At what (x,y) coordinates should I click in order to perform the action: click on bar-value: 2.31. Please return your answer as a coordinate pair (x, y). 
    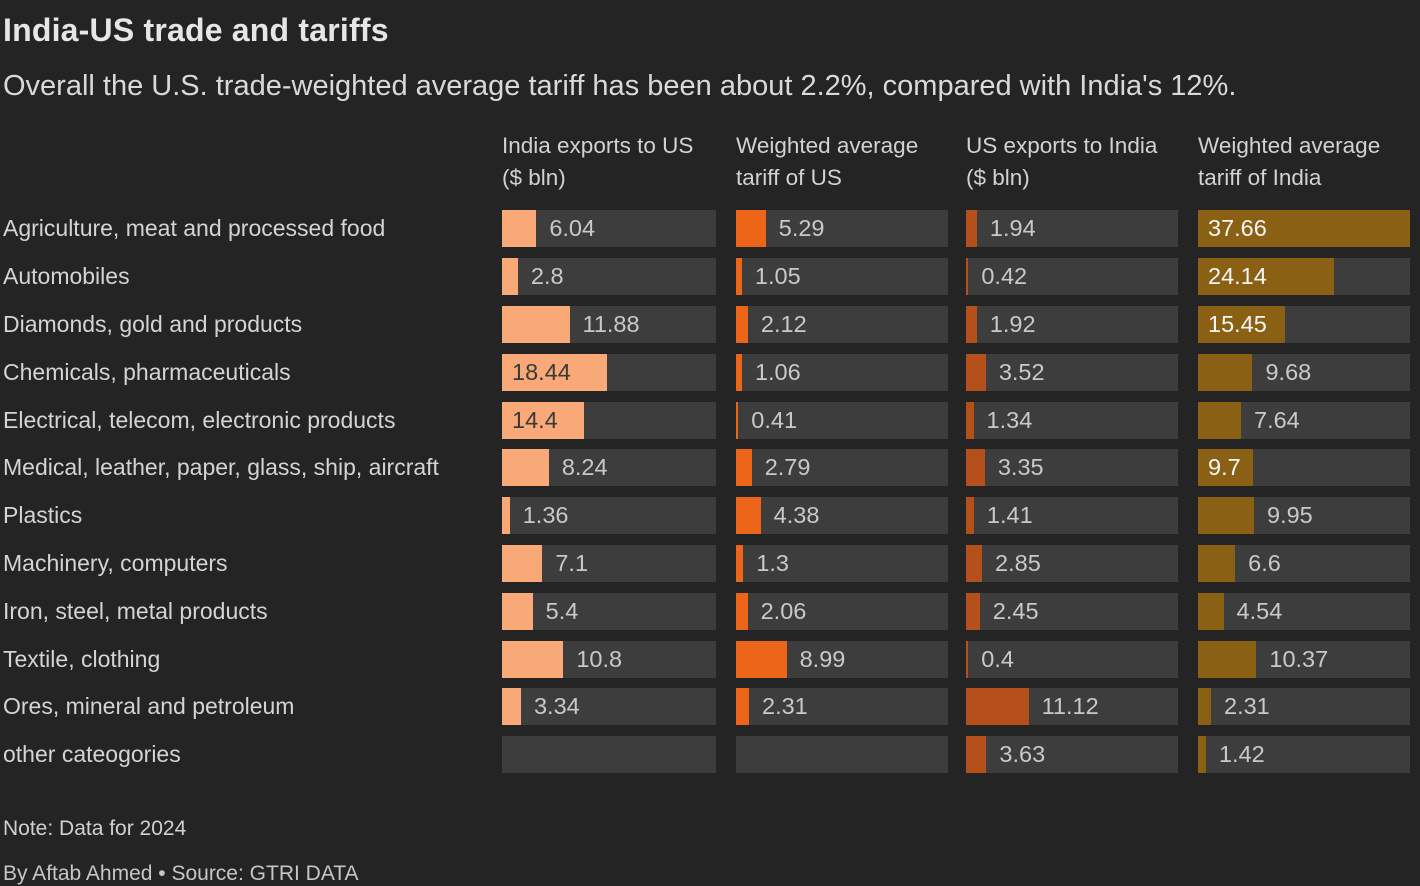
    Looking at the image, I should click on (1247, 706).